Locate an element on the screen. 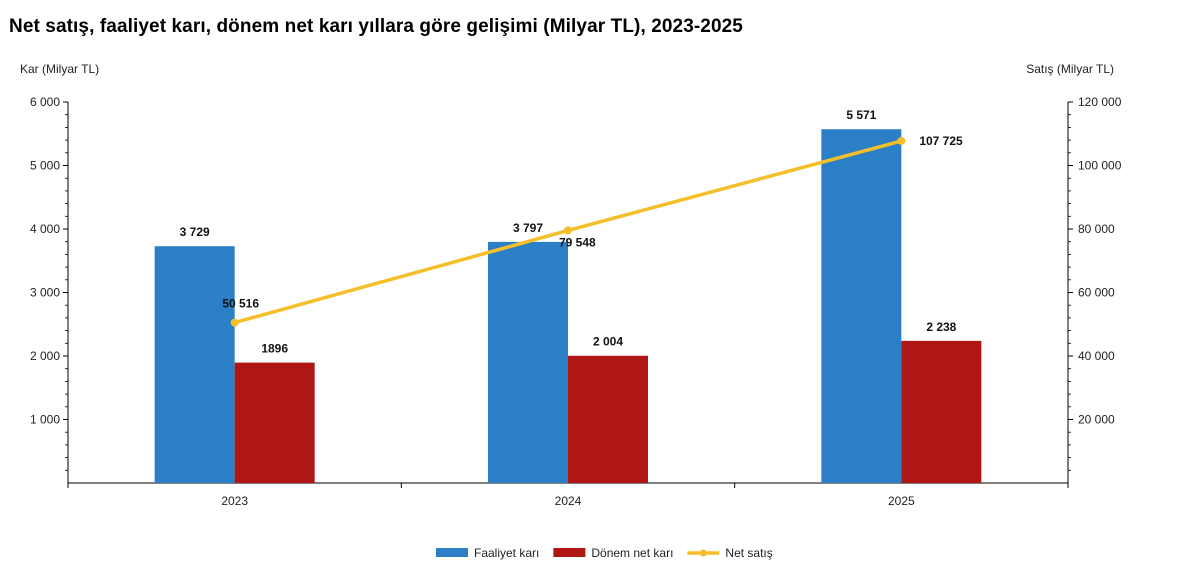 This screenshot has width=1200, height=575. left-tick-label: 4 000 is located at coordinates (45, 229).